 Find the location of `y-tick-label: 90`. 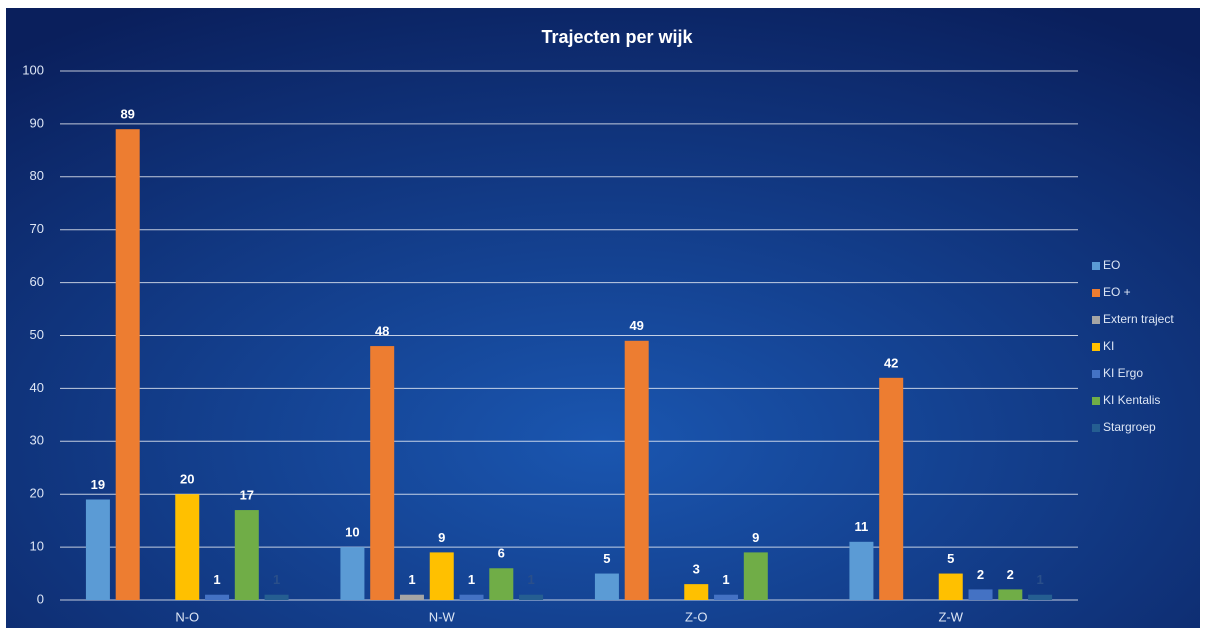

y-tick-label: 90 is located at coordinates (37, 122).